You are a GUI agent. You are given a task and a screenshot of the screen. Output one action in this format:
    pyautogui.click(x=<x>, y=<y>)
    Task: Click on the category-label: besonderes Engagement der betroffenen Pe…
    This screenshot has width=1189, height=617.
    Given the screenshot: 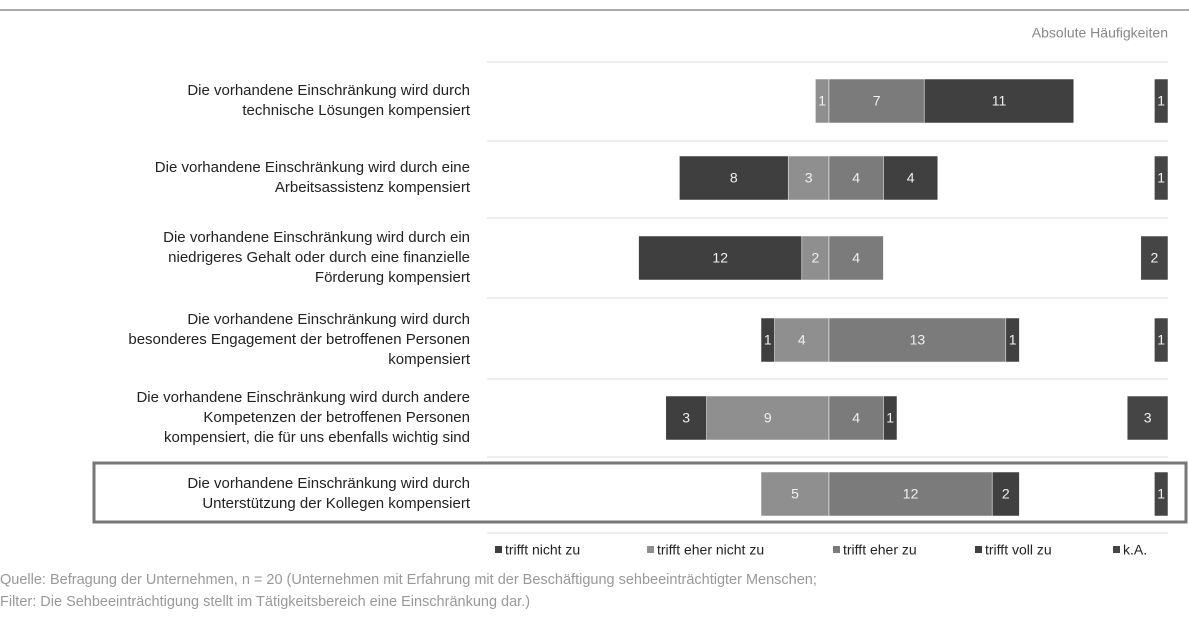 What is the action you would take?
    pyautogui.click(x=299, y=339)
    